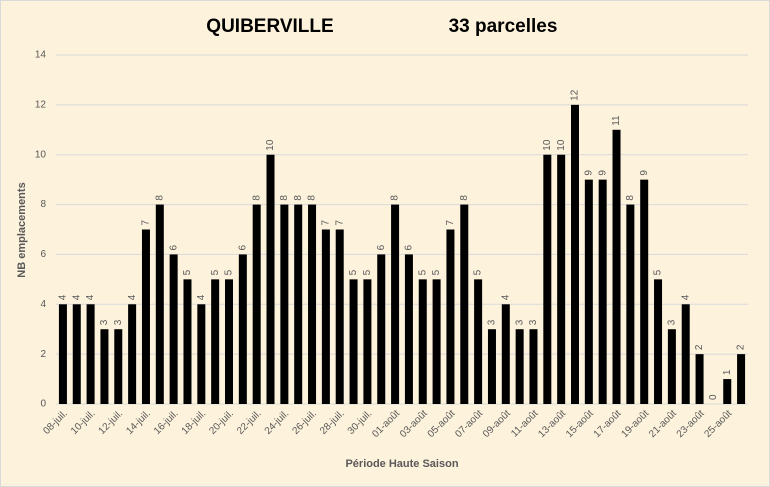  What do you see at coordinates (713, 397) in the screenshot?
I see `data-label: 0` at bounding box center [713, 397].